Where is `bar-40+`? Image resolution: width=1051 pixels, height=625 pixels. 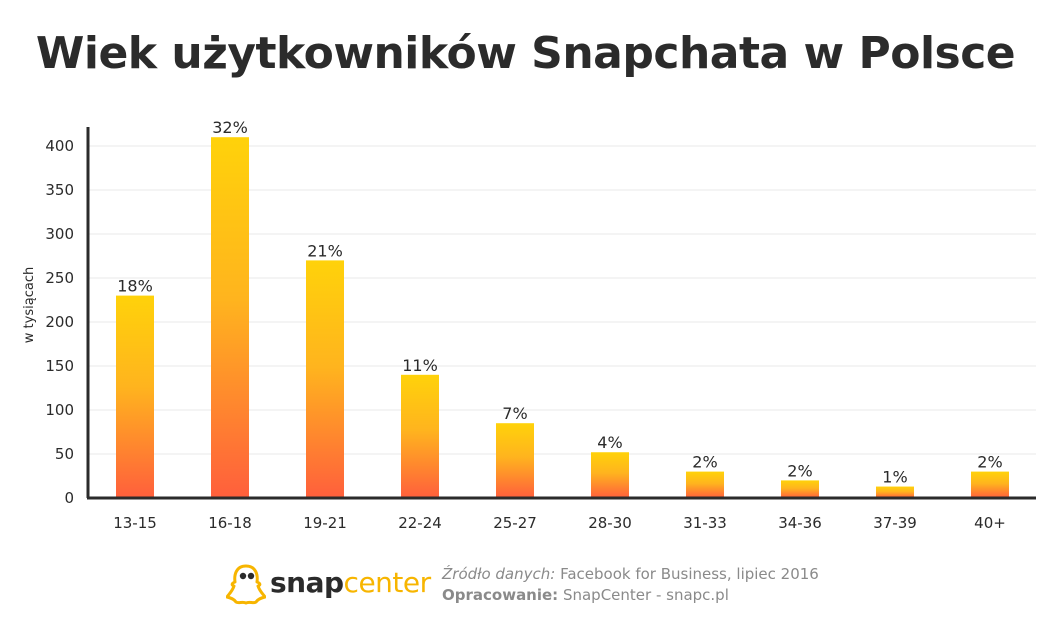 bar-40+ is located at coordinates (990, 484).